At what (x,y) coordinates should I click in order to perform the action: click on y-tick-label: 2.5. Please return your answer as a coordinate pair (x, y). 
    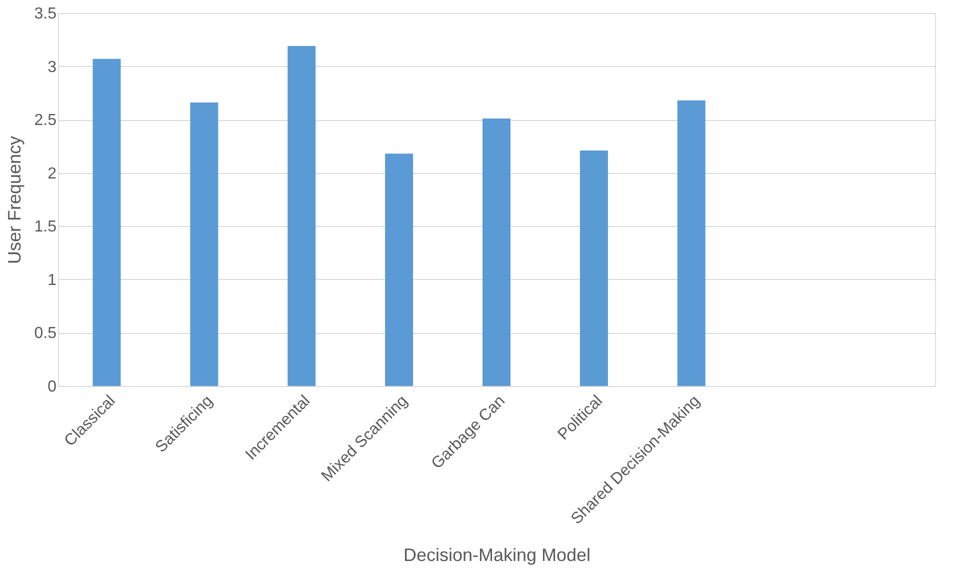
    Looking at the image, I should click on (45, 121).